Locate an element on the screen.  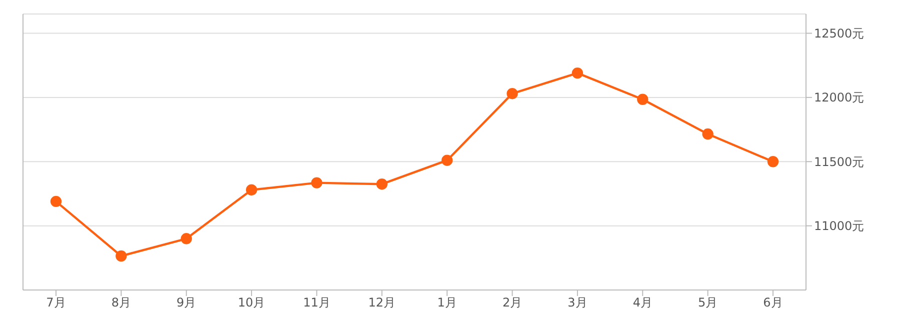
x-tick-label: 10月 is located at coordinates (252, 303).